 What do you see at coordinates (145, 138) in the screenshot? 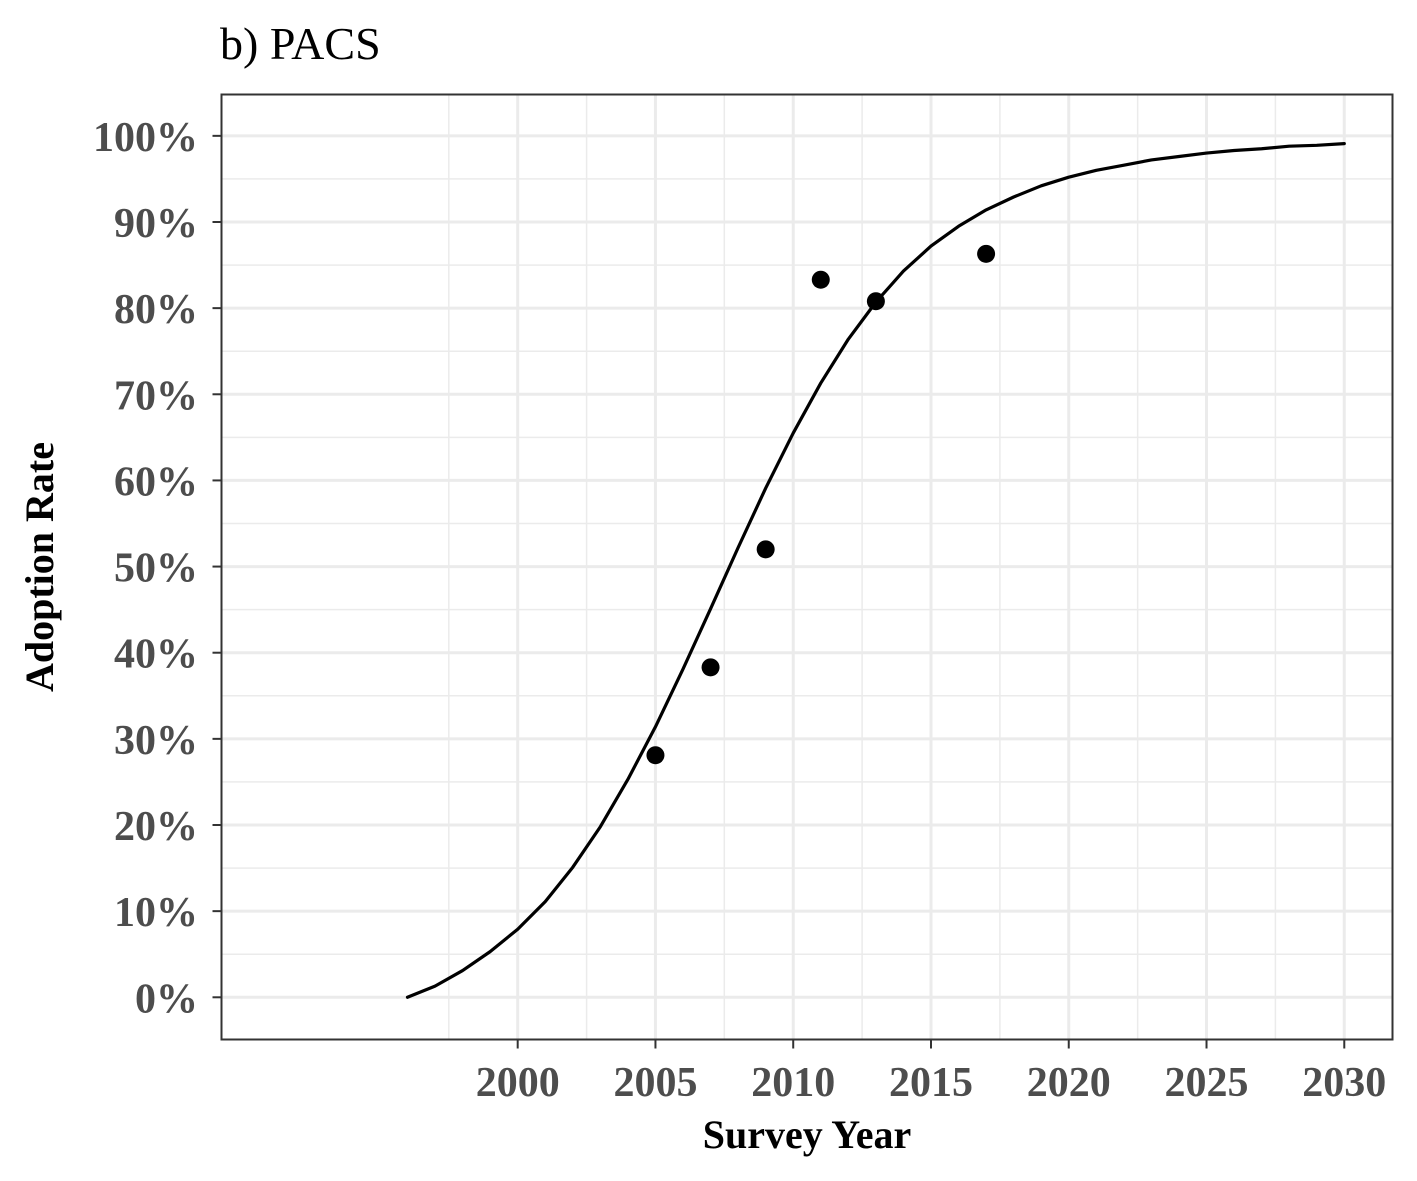
I see `y-tick-label: 100%` at bounding box center [145, 138].